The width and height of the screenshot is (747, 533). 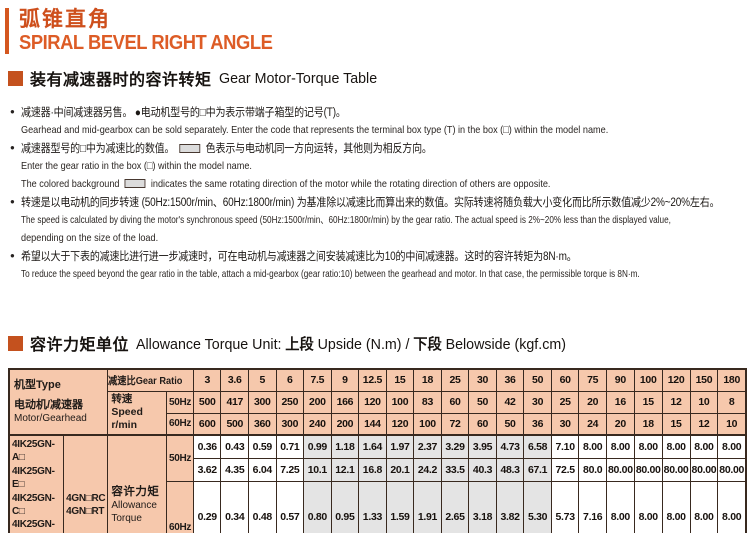 I want to click on table-cell: 4.73, so click(x=510, y=446).